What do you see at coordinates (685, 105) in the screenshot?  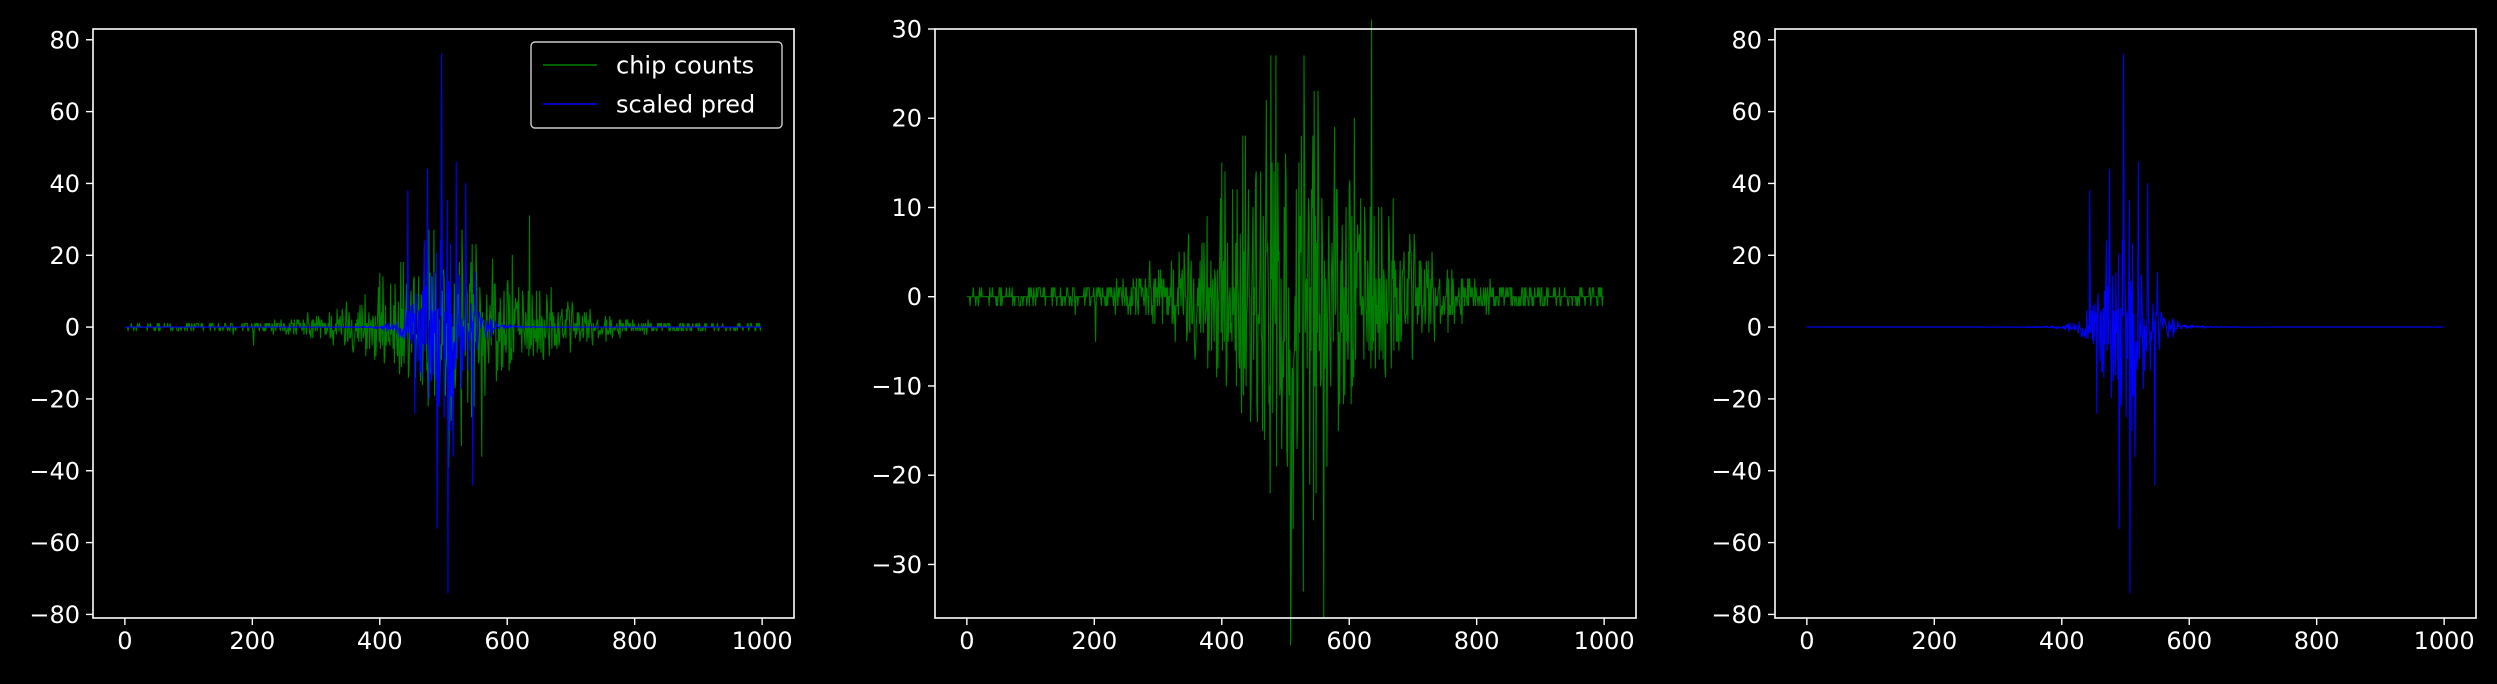 I see `legend-label-scaled-pred: scaled pred` at bounding box center [685, 105].